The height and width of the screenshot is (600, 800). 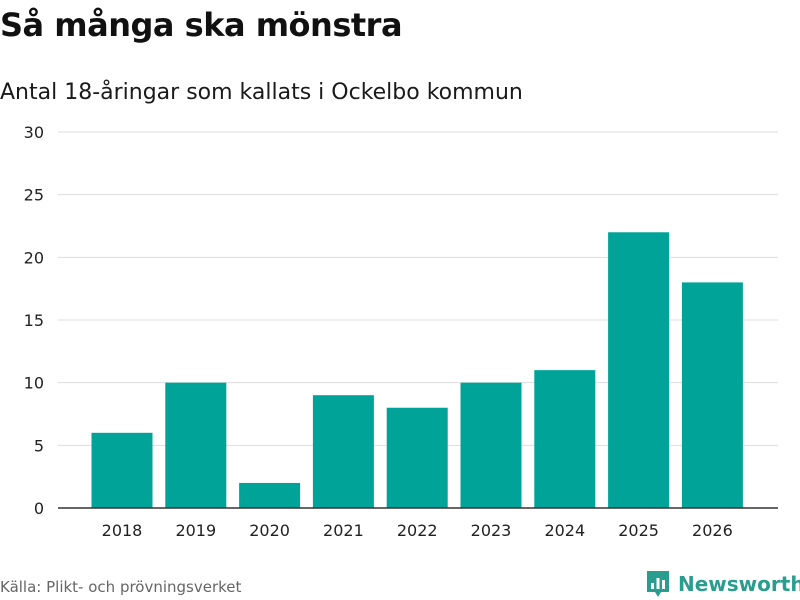 What do you see at coordinates (34, 195) in the screenshot?
I see `y-tick-label-25: 25` at bounding box center [34, 195].